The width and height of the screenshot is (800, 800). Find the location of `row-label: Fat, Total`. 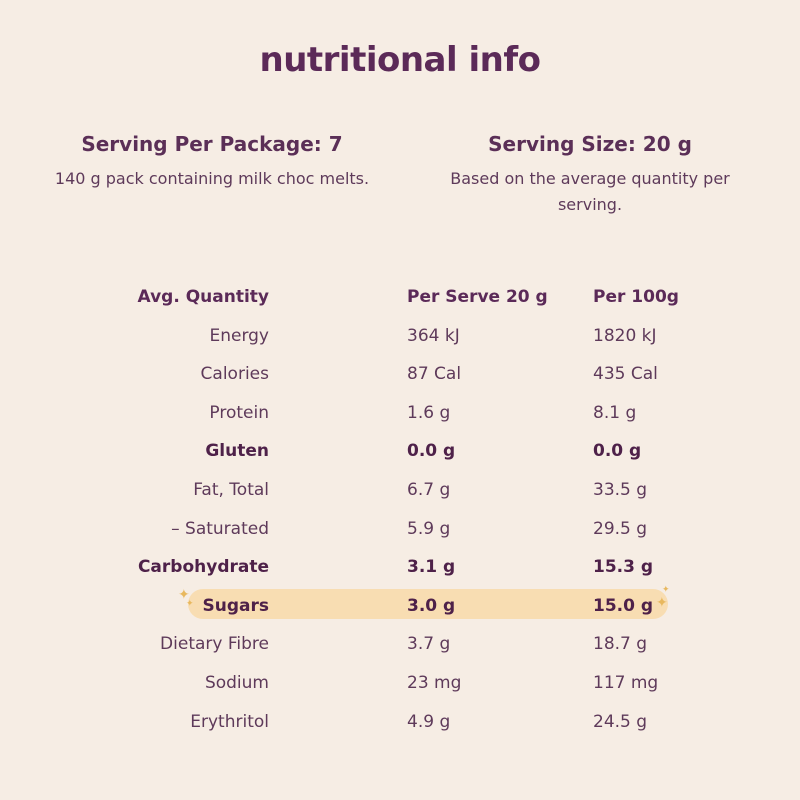

row-label: Fat, Total is located at coordinates (231, 489).